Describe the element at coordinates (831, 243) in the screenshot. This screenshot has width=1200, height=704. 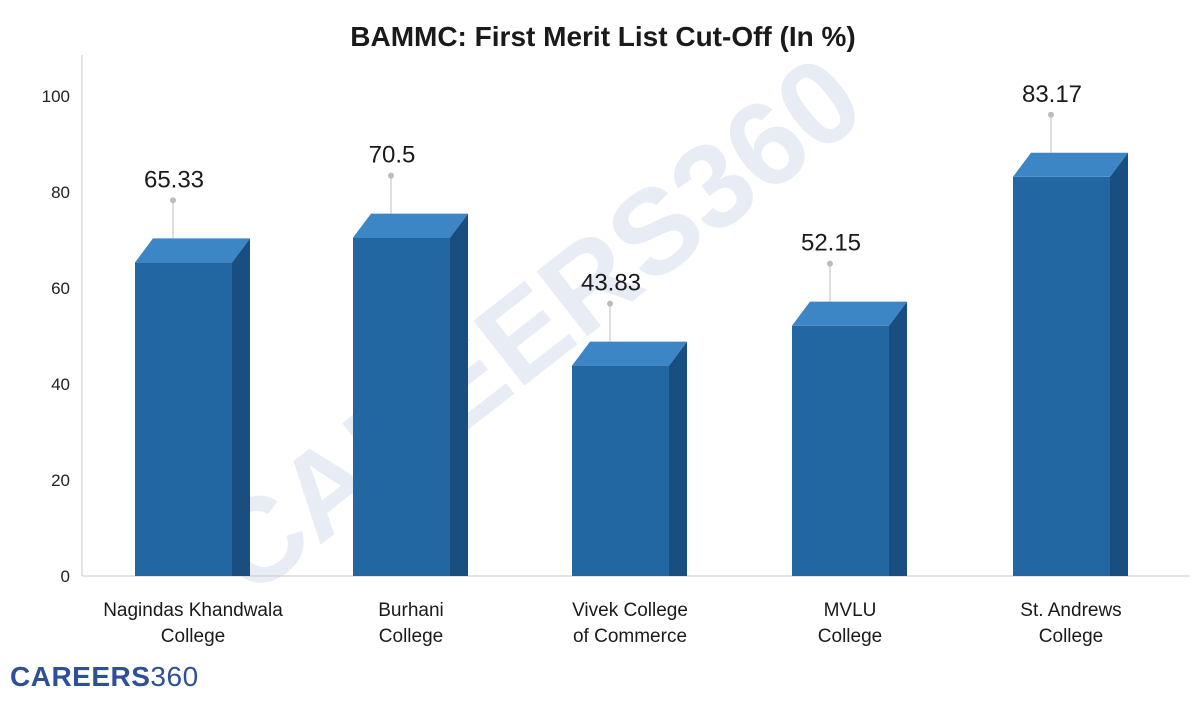
I see `data-label: 52.15` at that location.